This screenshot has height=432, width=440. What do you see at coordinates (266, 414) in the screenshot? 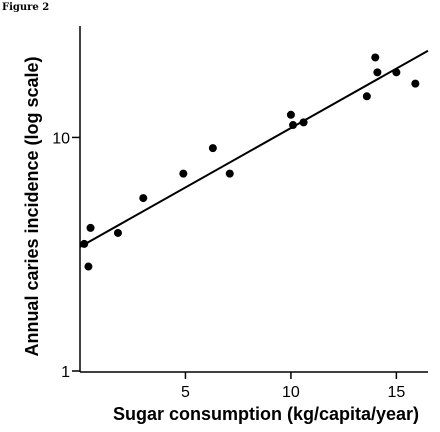
I see `x-axis-title: Sugar consumption (kg/capita/year)` at bounding box center [266, 414].